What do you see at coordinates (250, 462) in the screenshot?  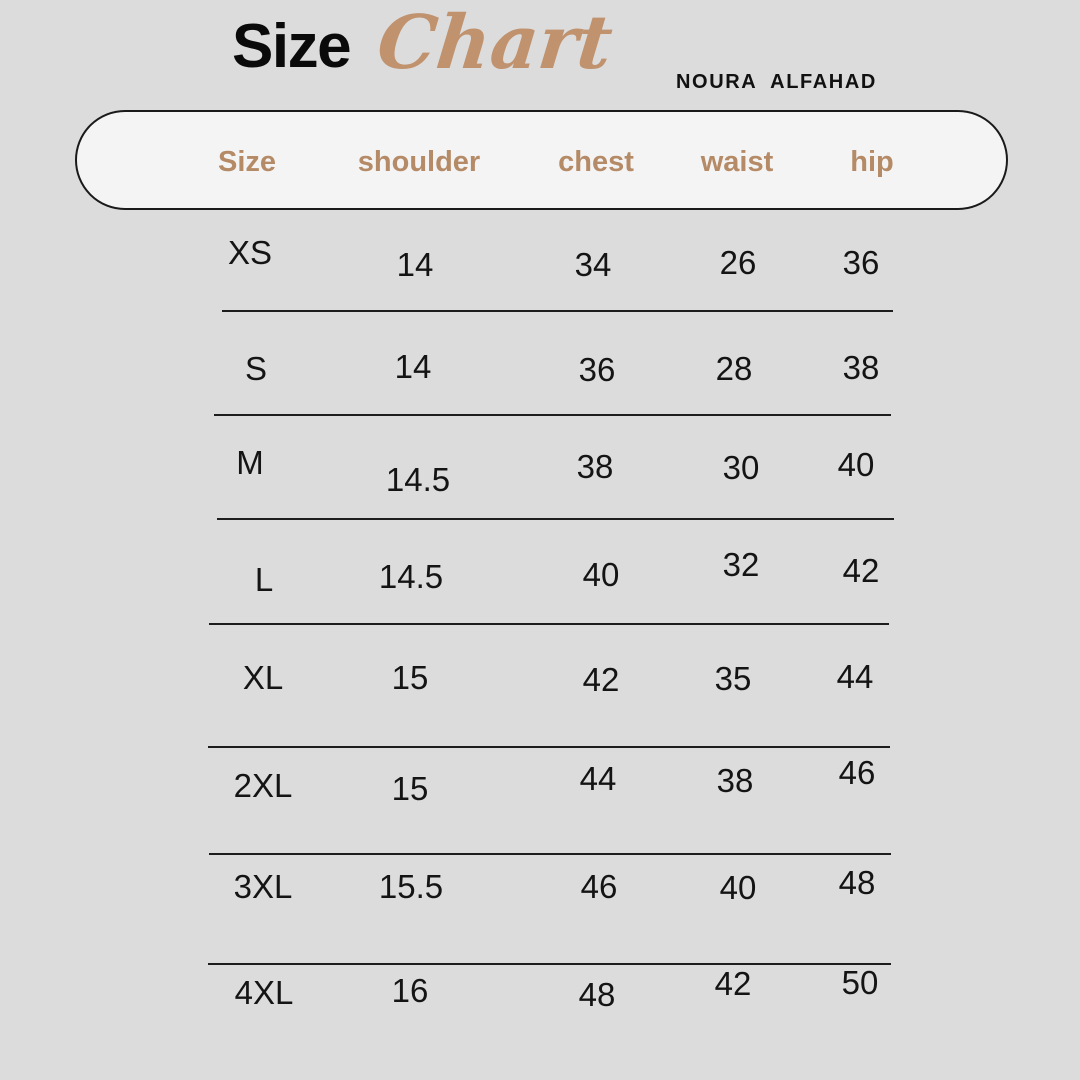 I see `cell-m-size: M` at bounding box center [250, 462].